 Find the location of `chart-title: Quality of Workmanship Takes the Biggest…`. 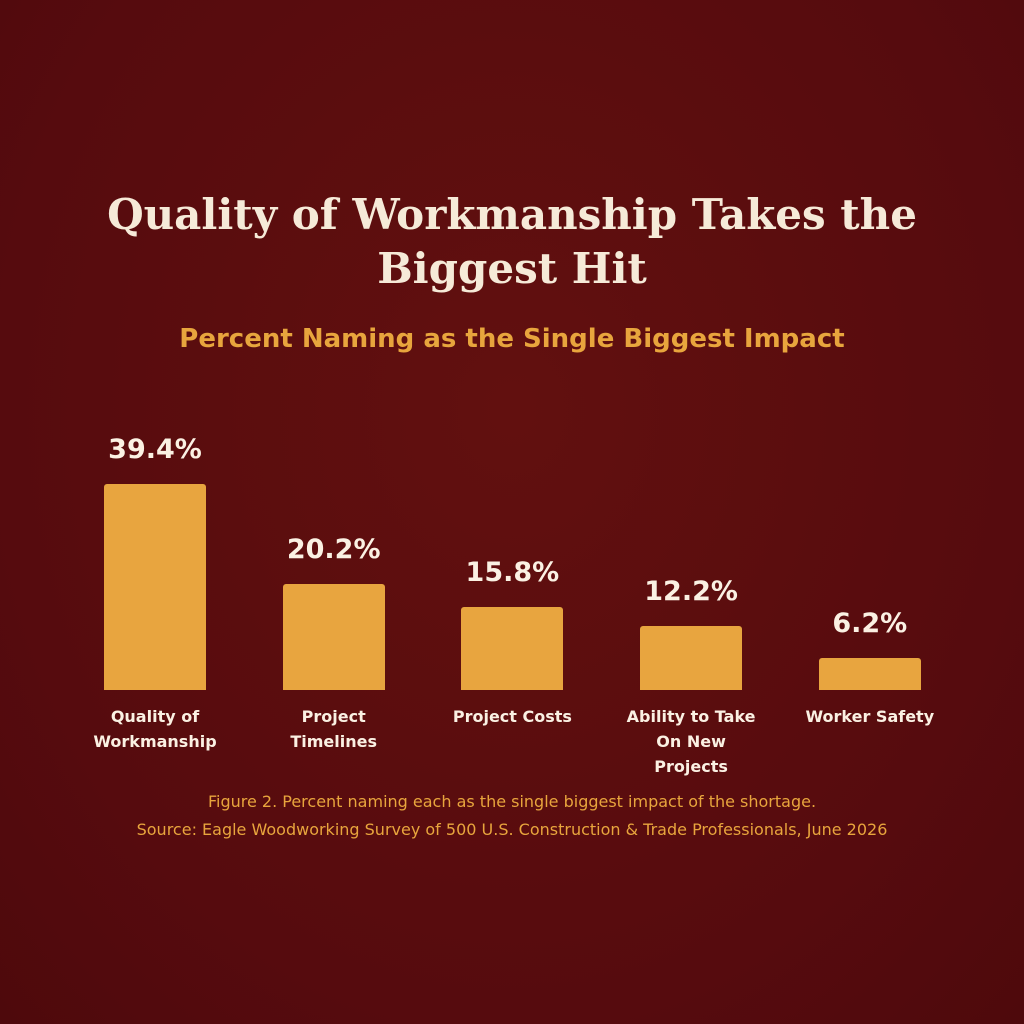

chart-title: Quality of Workmanship Takes the Biggest… is located at coordinates (512, 241).